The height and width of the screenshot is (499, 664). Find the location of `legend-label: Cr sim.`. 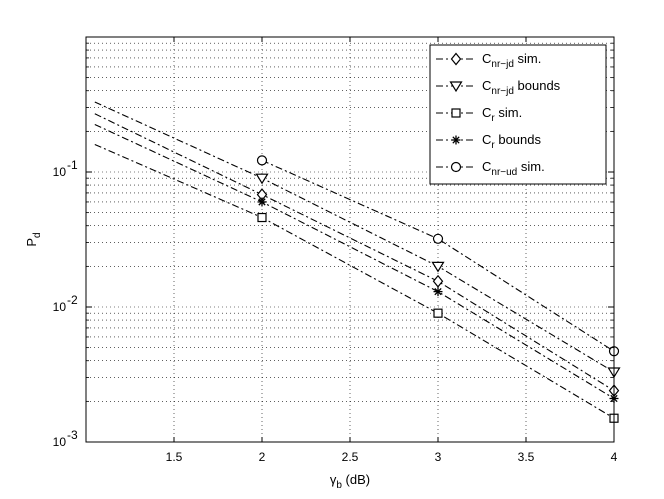

legend-label: Cr sim. is located at coordinates (502, 114).